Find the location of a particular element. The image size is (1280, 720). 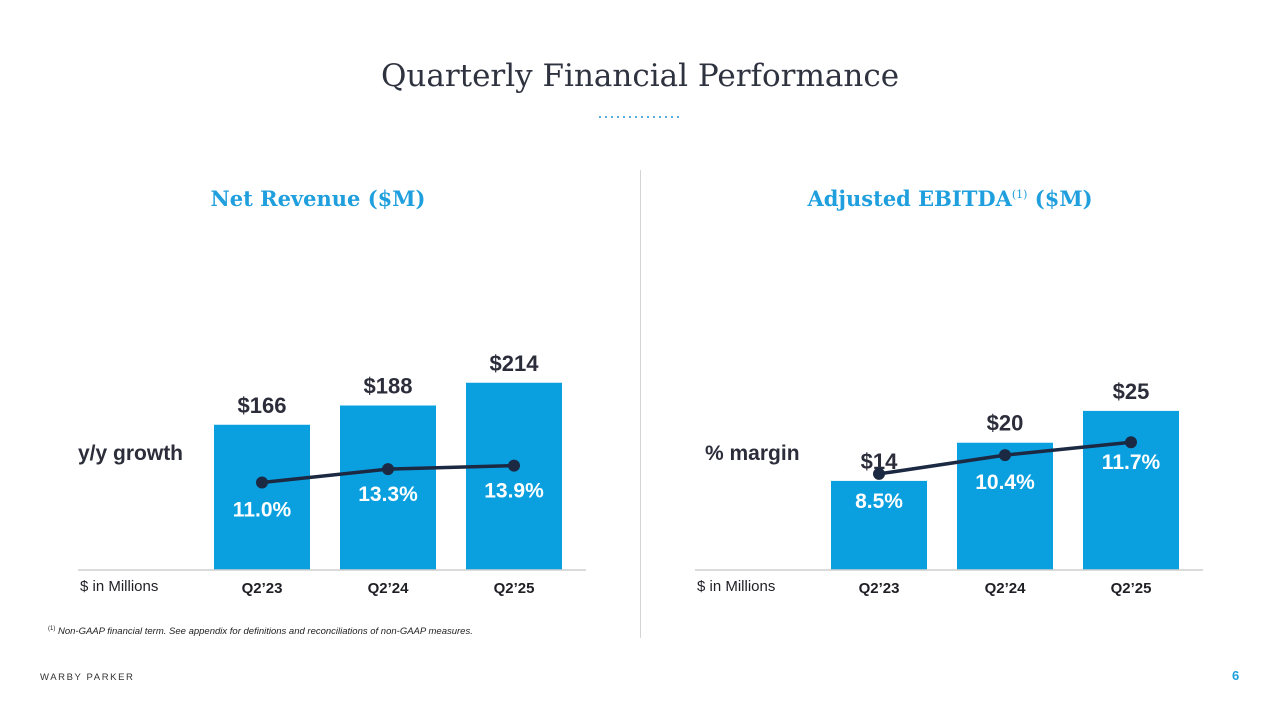

net-revenue-line-label-2: 13.3% is located at coordinates (388, 494).